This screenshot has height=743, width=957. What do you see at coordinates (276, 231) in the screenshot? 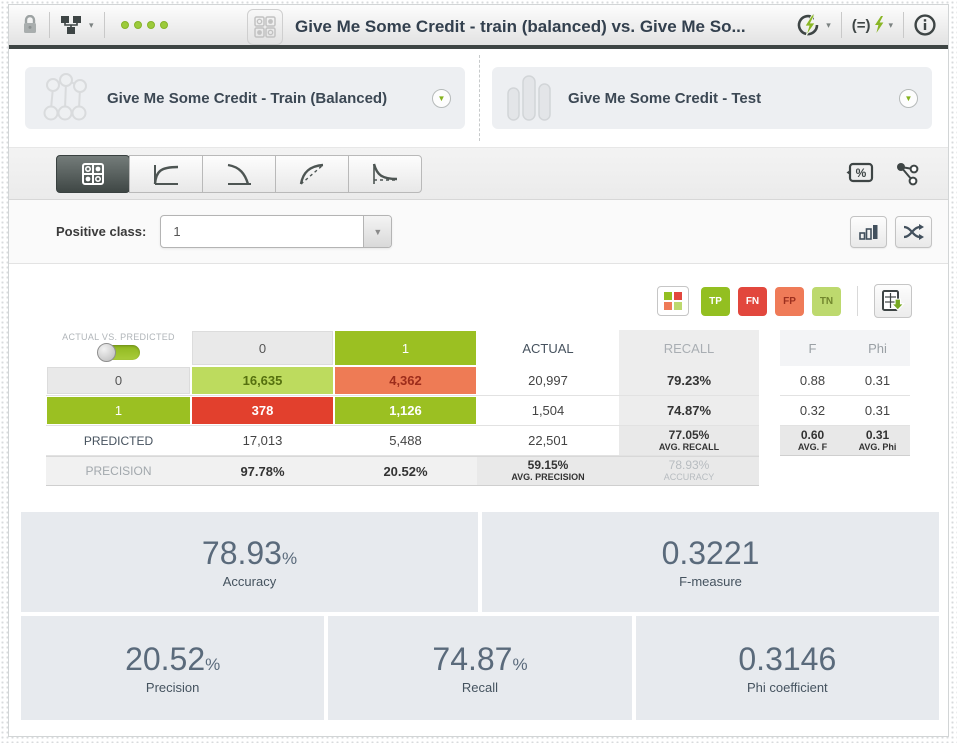
I see `positive-class-select: 1 ▼` at bounding box center [276, 231].